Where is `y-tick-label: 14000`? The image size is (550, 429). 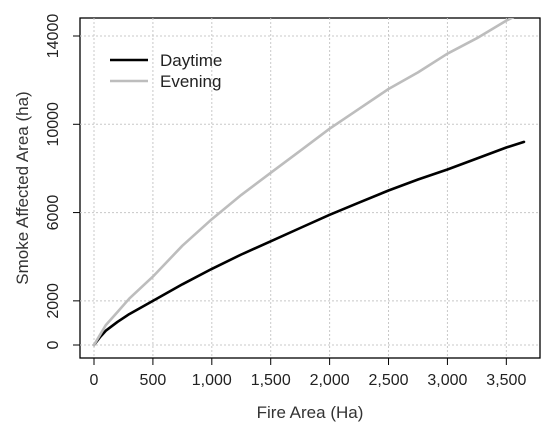 y-tick-label: 14000 is located at coordinates (53, 36).